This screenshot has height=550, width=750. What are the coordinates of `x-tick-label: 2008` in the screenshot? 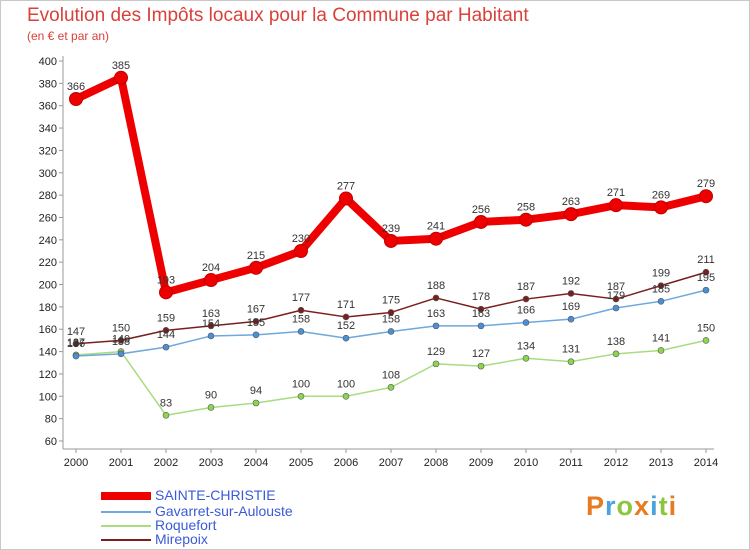 It's located at (436, 463).